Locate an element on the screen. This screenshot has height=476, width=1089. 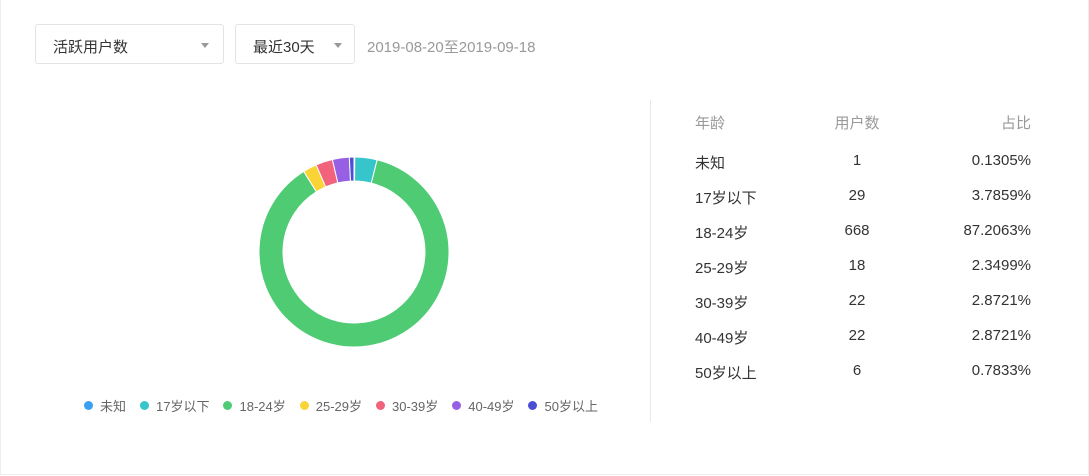
legend-label: 18-24岁 is located at coordinates (262, 406).